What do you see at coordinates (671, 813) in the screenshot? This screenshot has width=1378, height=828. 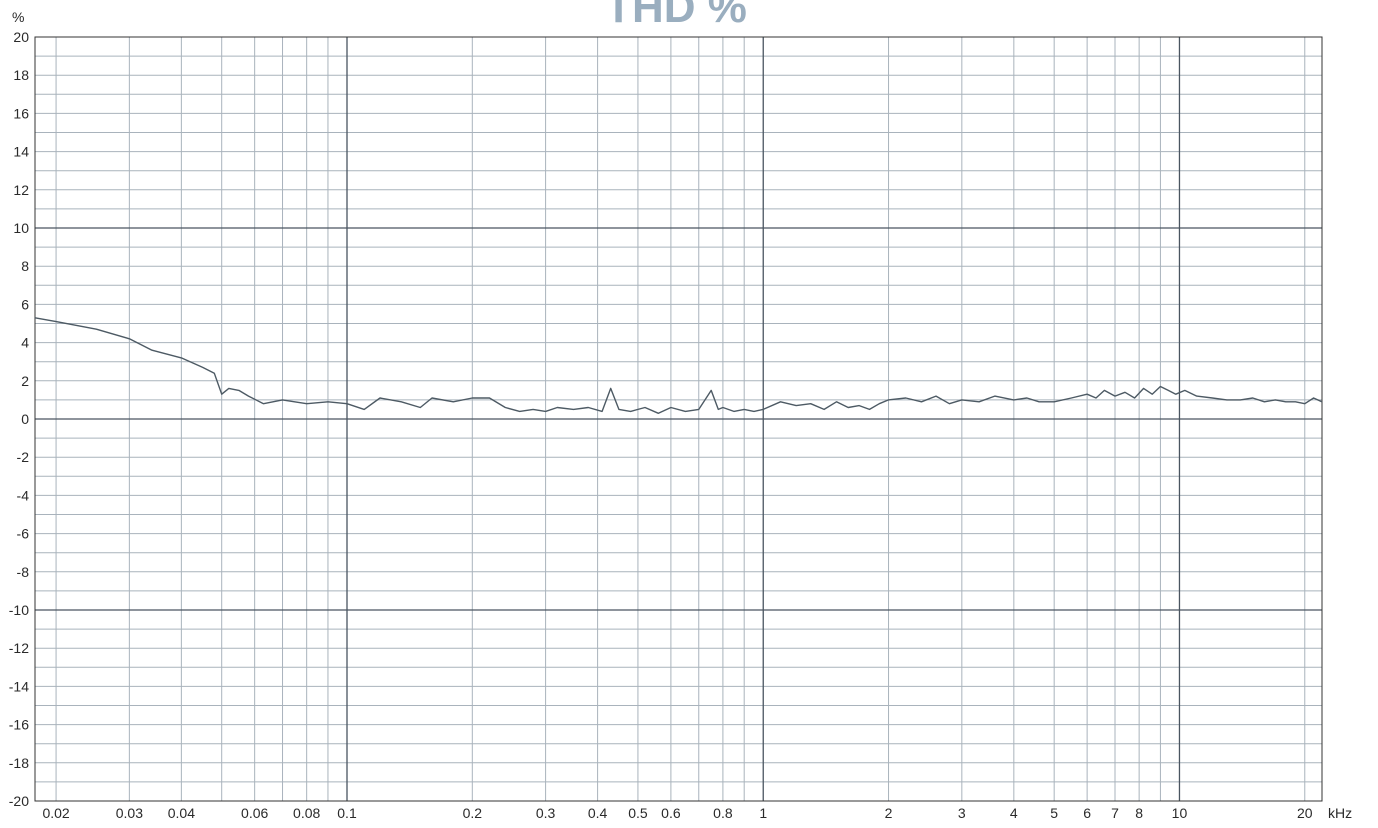 I see `x-tick-label: 0.6` at bounding box center [671, 813].